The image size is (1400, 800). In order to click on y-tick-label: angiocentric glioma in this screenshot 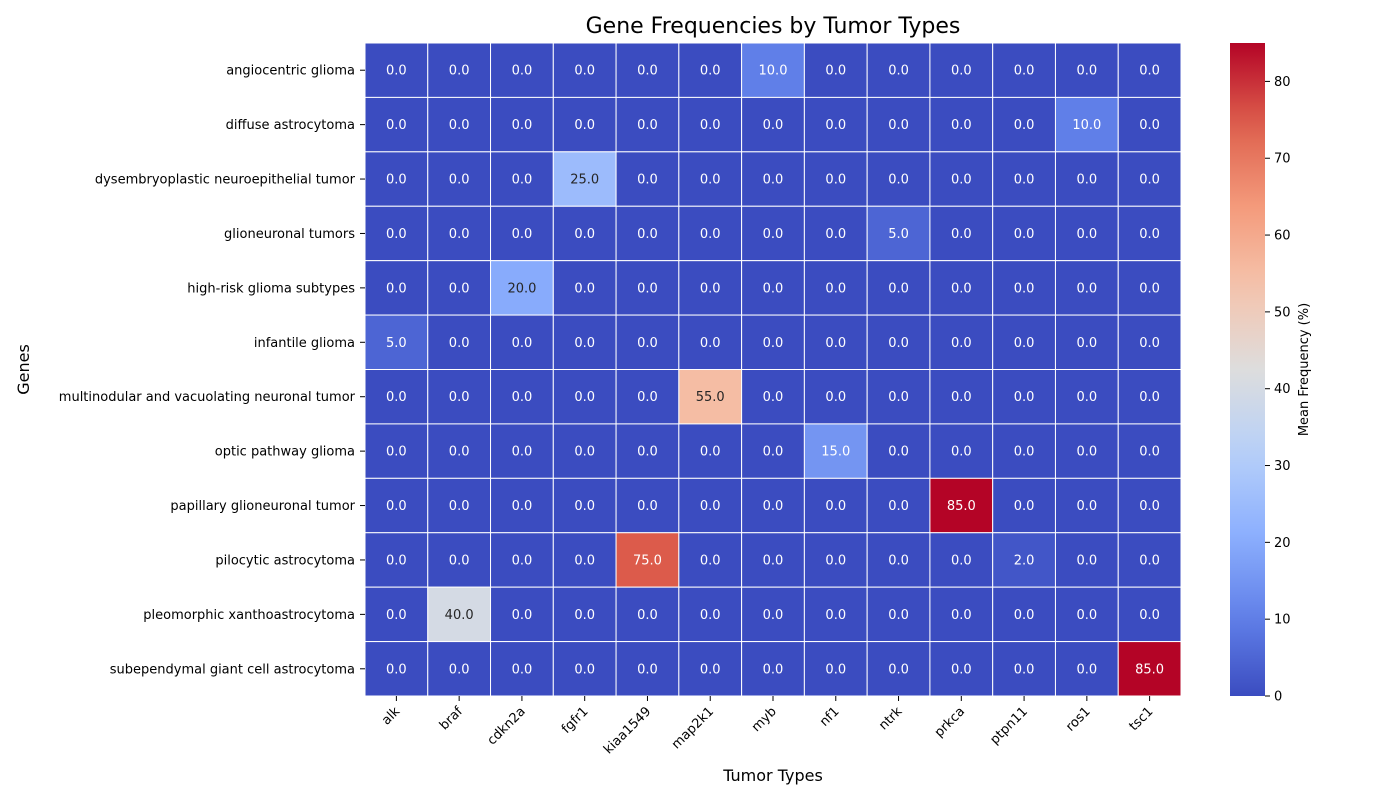, I will do `click(290, 71)`.